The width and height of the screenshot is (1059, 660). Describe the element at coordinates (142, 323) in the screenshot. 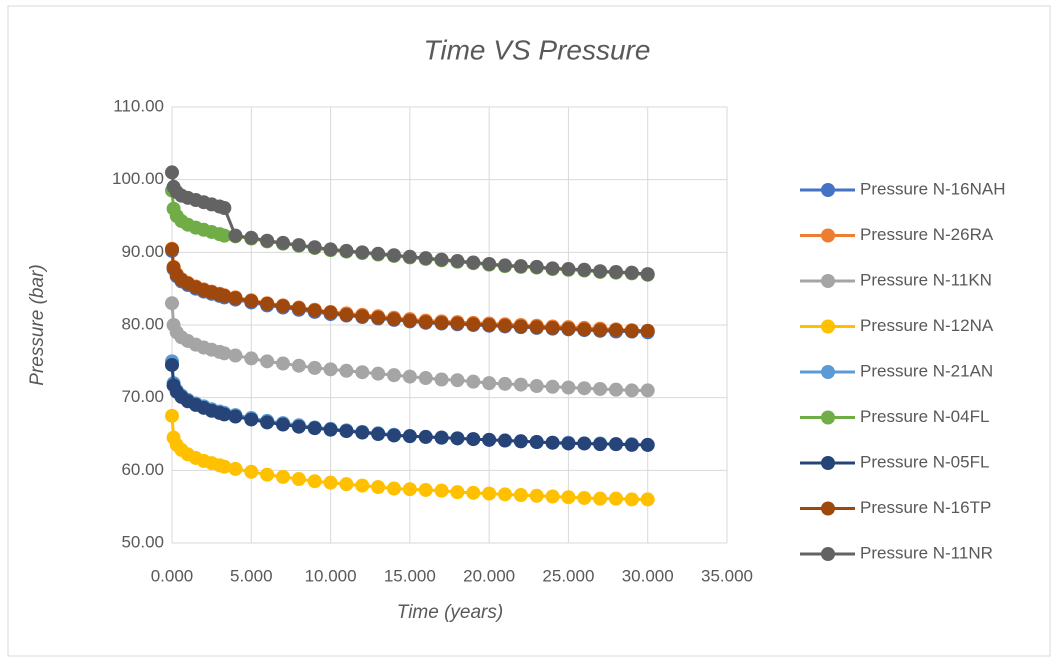

I see `y-tick-label: 80.00` at that location.